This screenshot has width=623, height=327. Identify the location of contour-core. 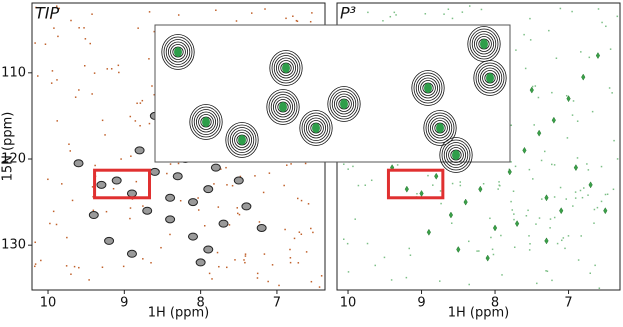
(484, 44).